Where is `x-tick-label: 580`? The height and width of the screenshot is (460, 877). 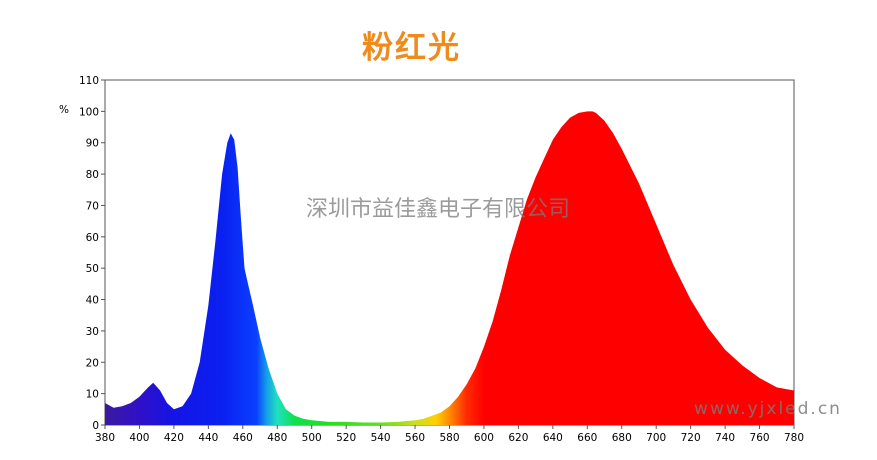 x-tick-label: 580 is located at coordinates (449, 438).